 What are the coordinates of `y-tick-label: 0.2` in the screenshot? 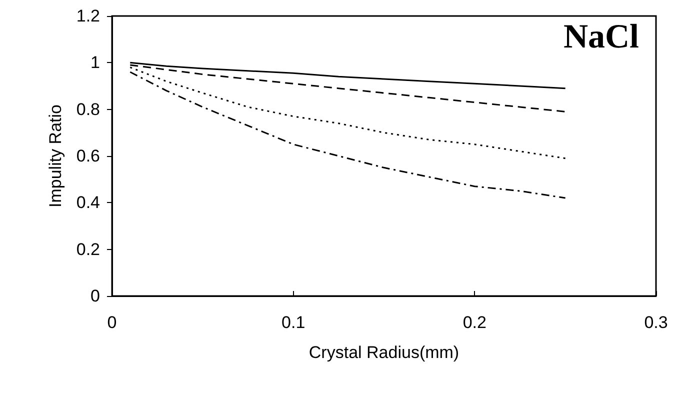 It's located at (88, 249).